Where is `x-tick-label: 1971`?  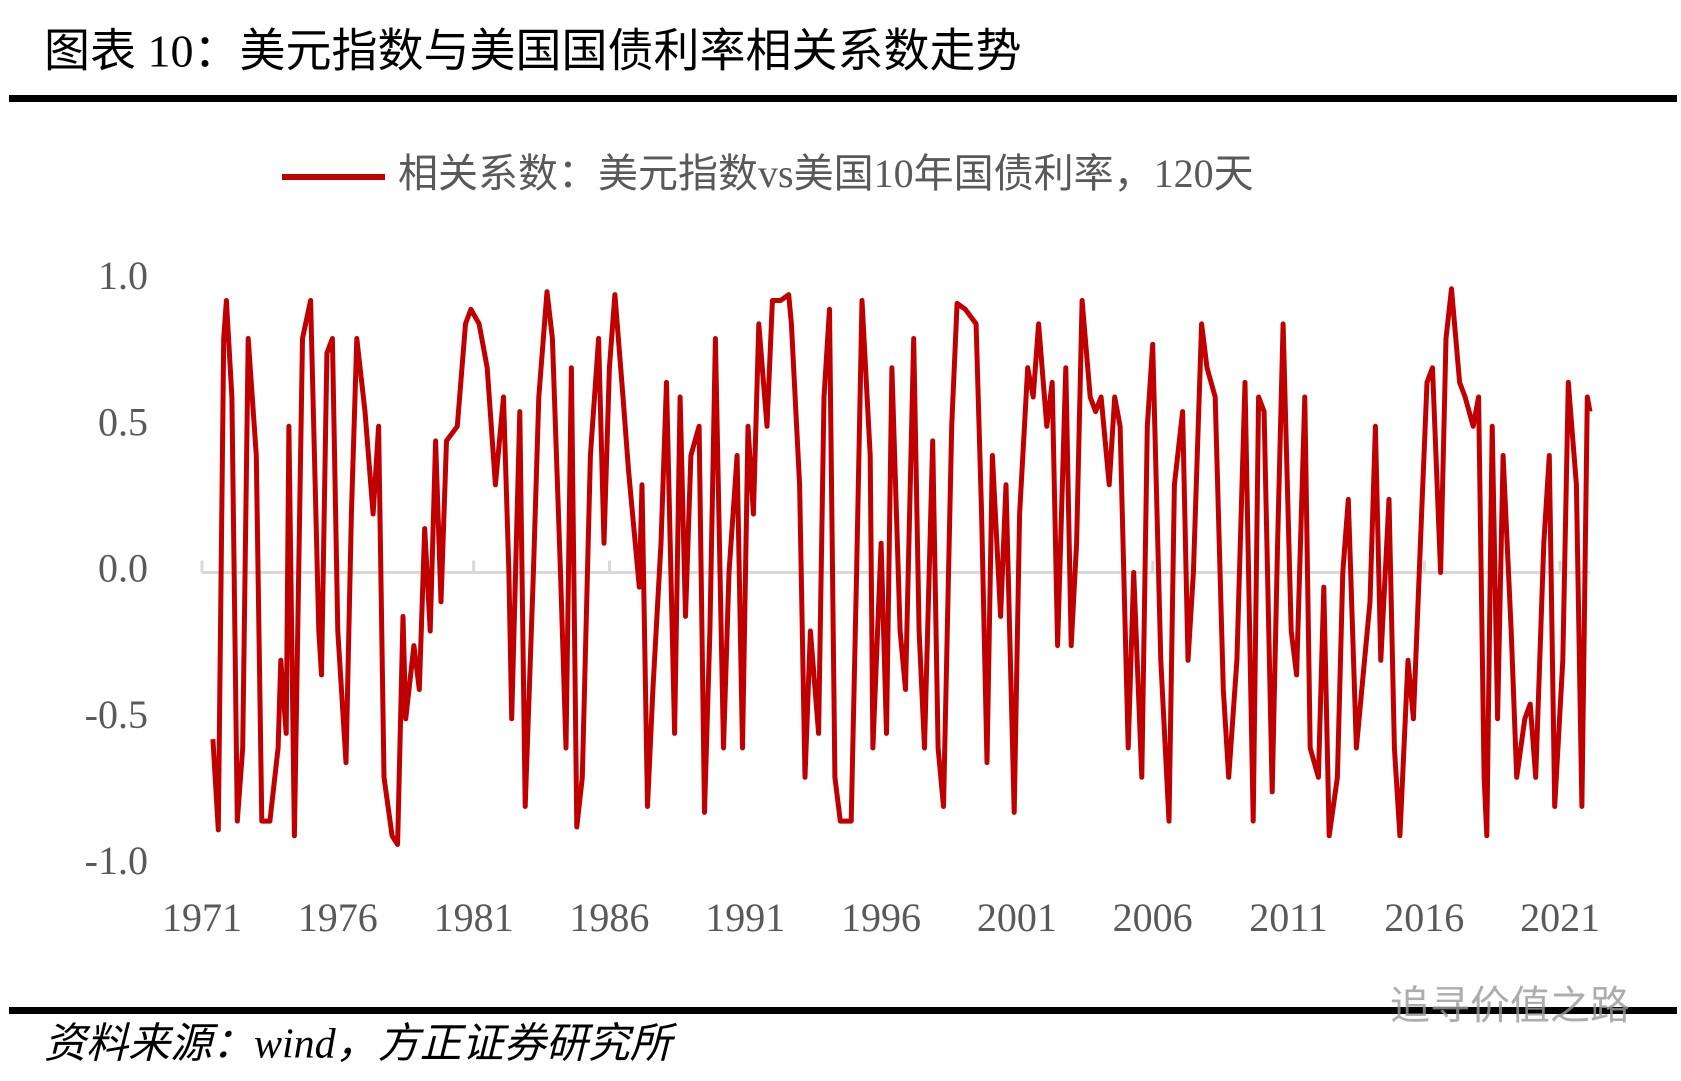 x-tick-label: 1971 is located at coordinates (202, 917).